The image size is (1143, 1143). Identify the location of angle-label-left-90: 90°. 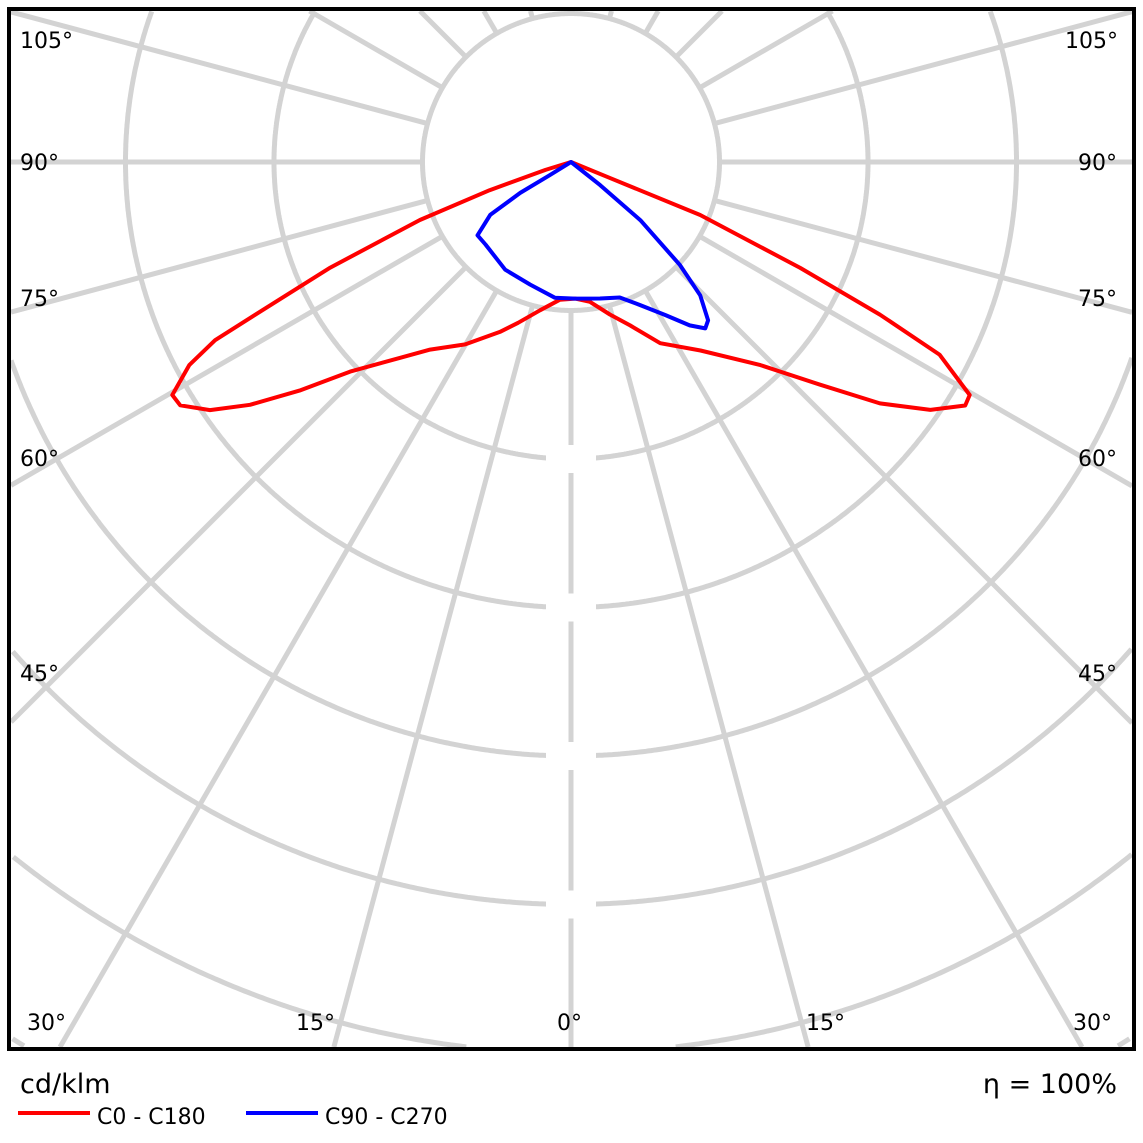
(39, 163).